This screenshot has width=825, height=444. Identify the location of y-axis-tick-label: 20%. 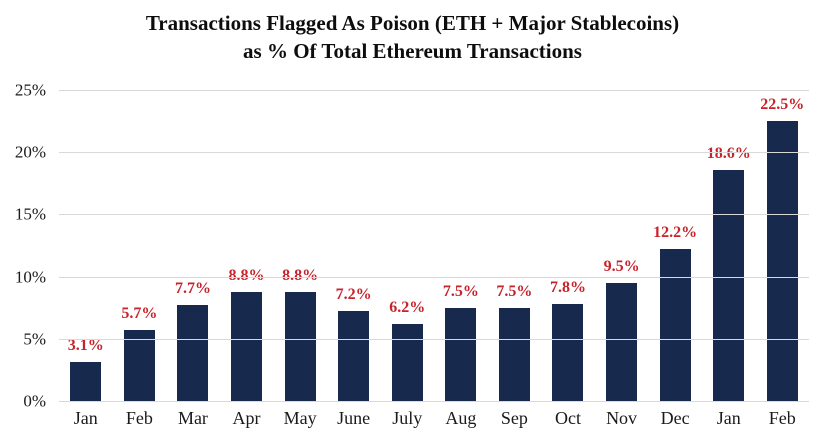
(30, 152).